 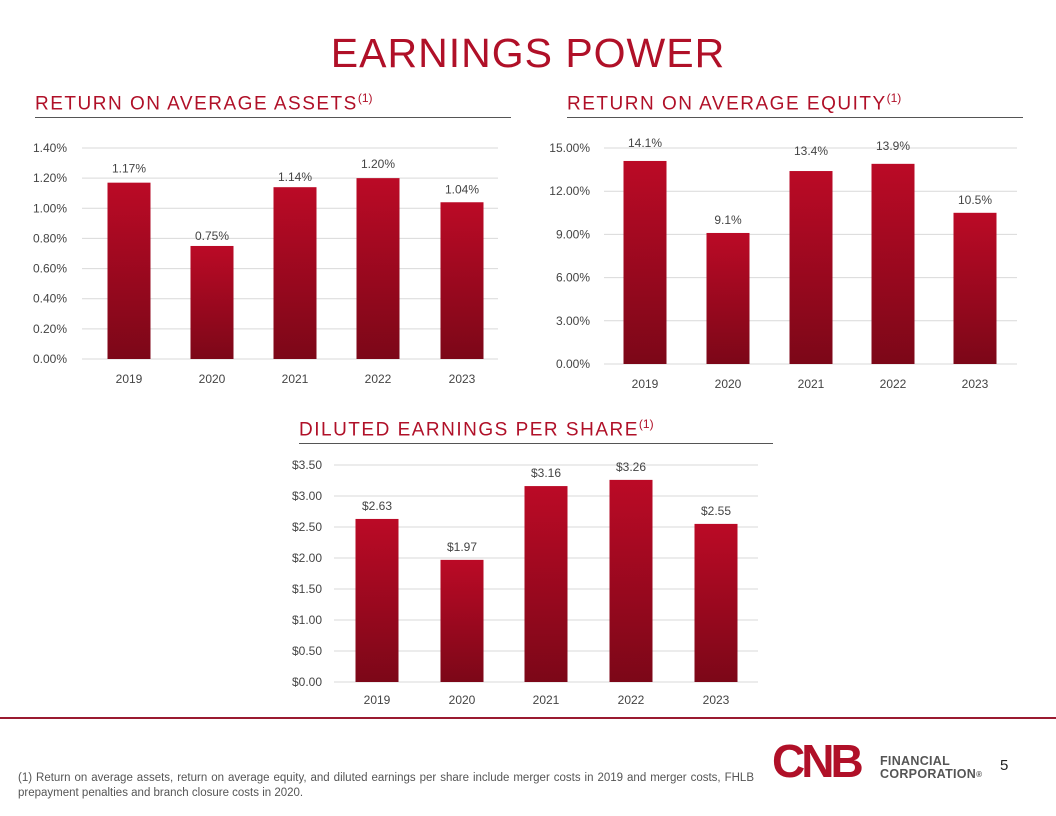 What do you see at coordinates (727, 104) in the screenshot?
I see `chart-title-roae-text: RETURN ON AVERAGE EQUITY` at bounding box center [727, 104].